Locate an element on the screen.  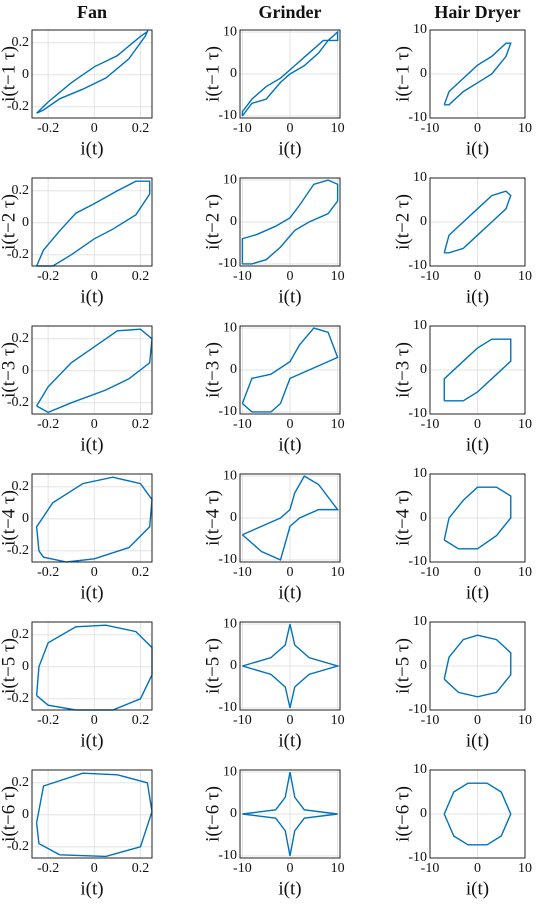
y-axis-label: i(t−6 τ) is located at coordinates (9, 814).